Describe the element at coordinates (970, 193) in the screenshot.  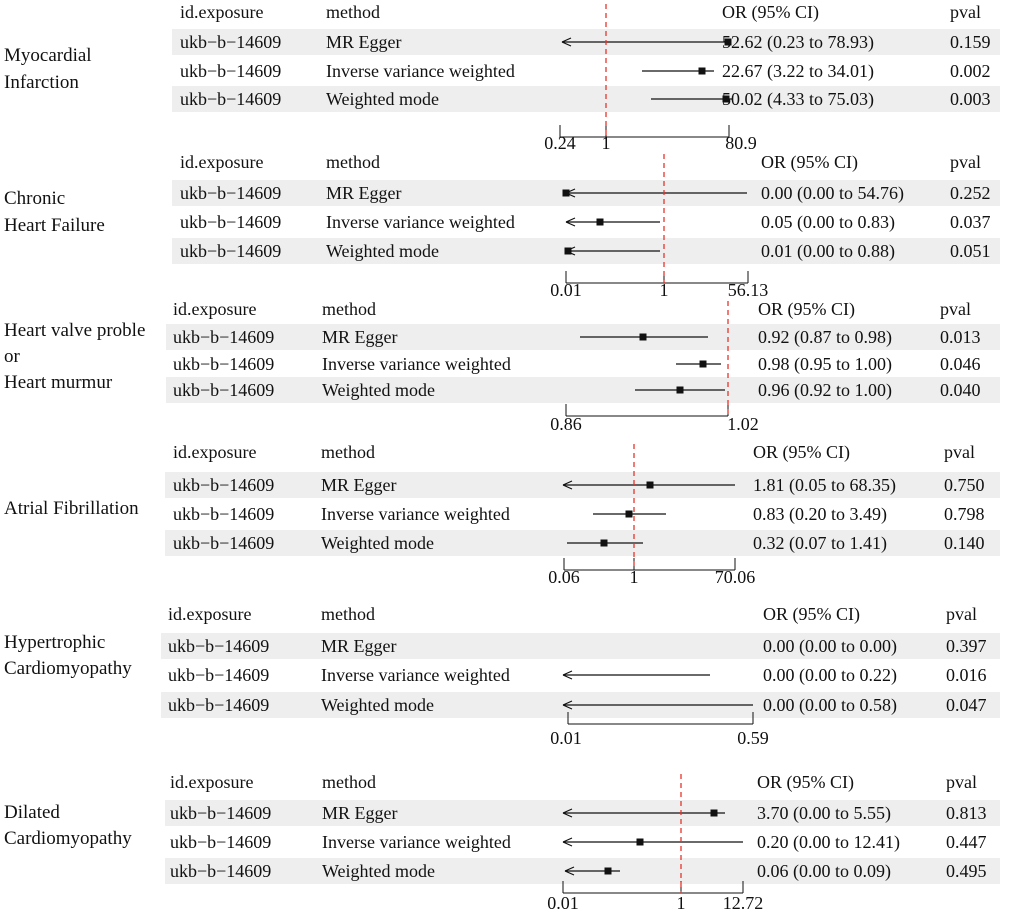
I see `pval-cell: 0.252` at that location.